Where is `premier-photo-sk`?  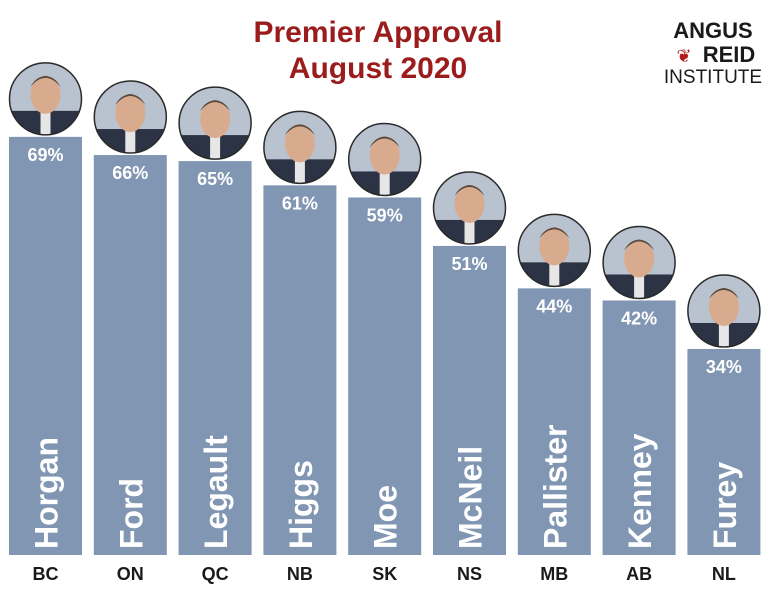 premier-photo-sk is located at coordinates (384, 159).